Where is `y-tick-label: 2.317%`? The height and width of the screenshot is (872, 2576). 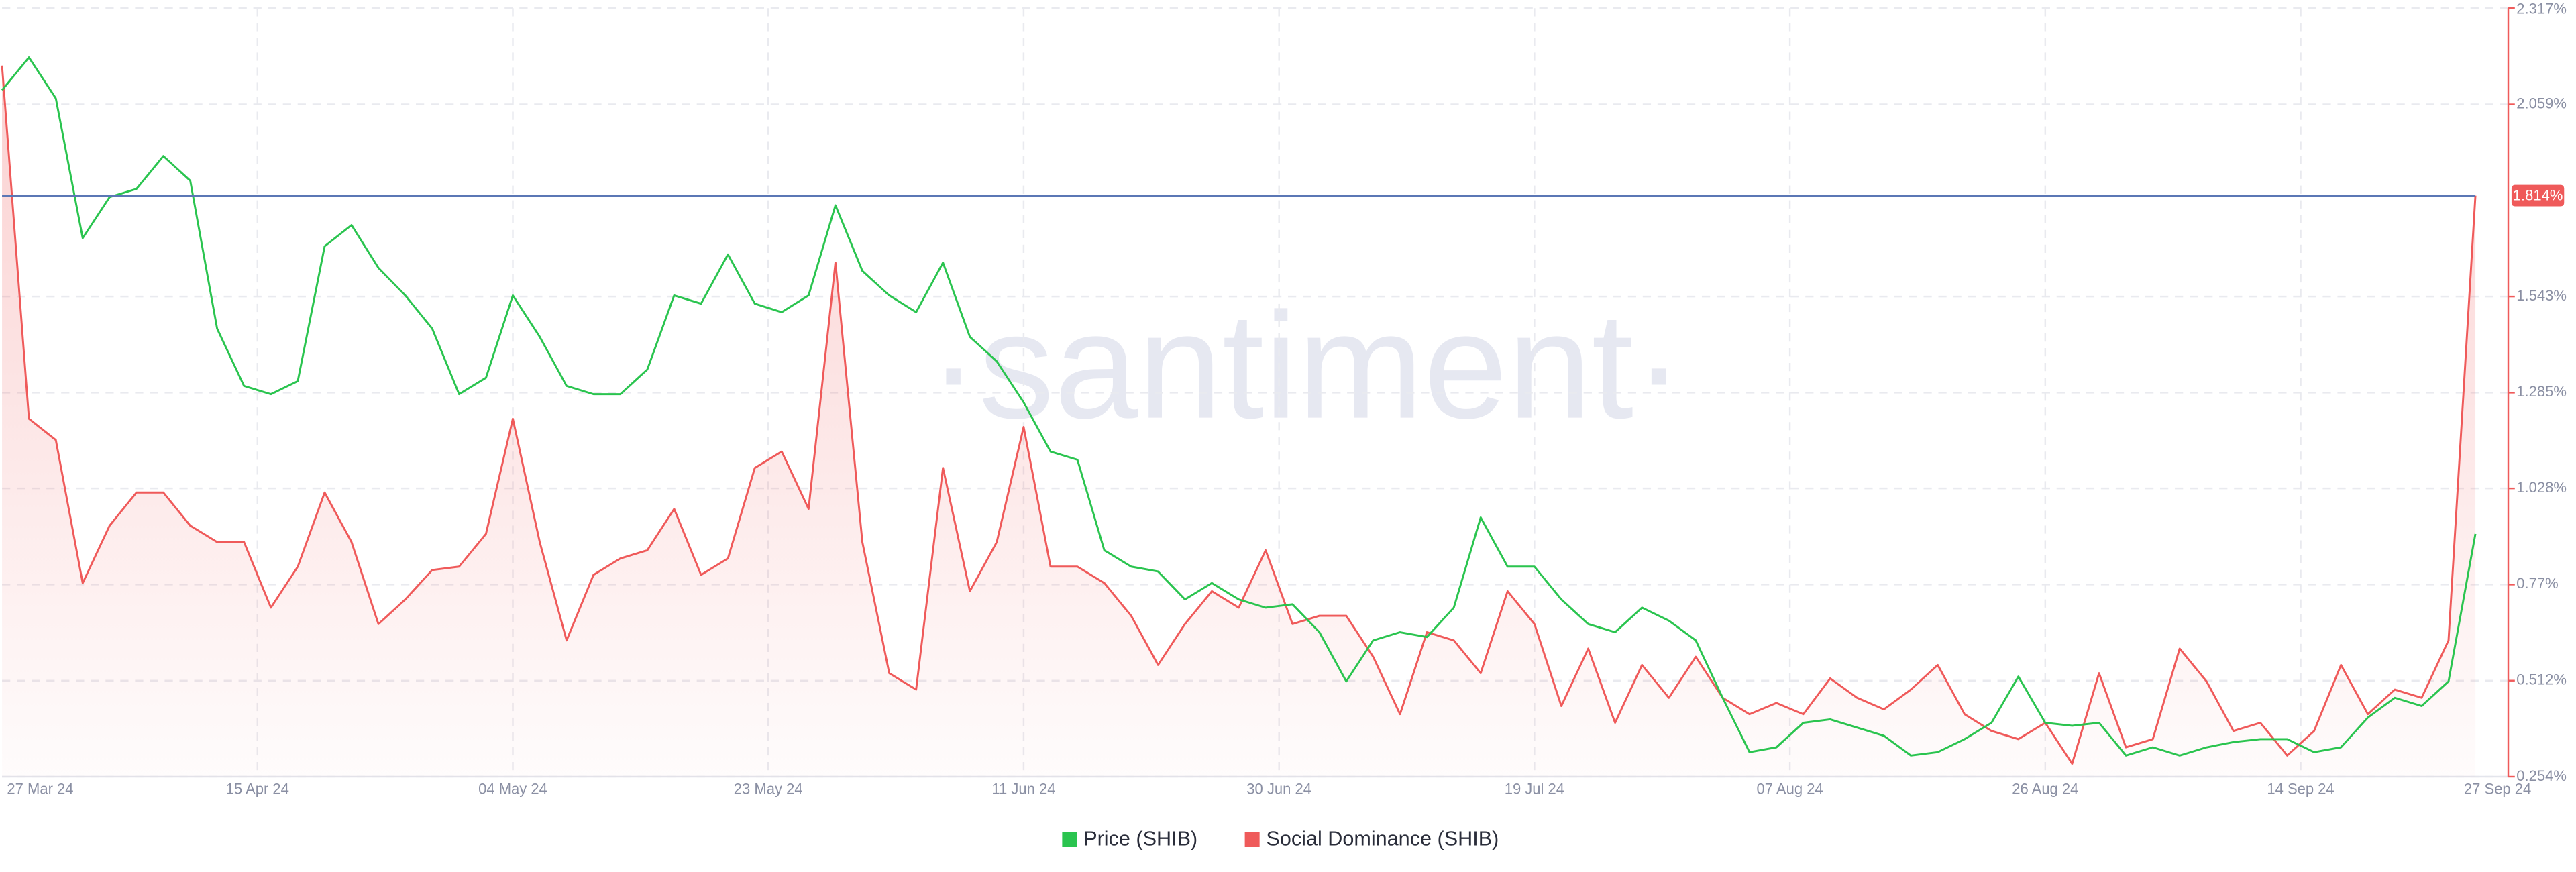
y-tick-label: 2.317% is located at coordinates (2541, 9).